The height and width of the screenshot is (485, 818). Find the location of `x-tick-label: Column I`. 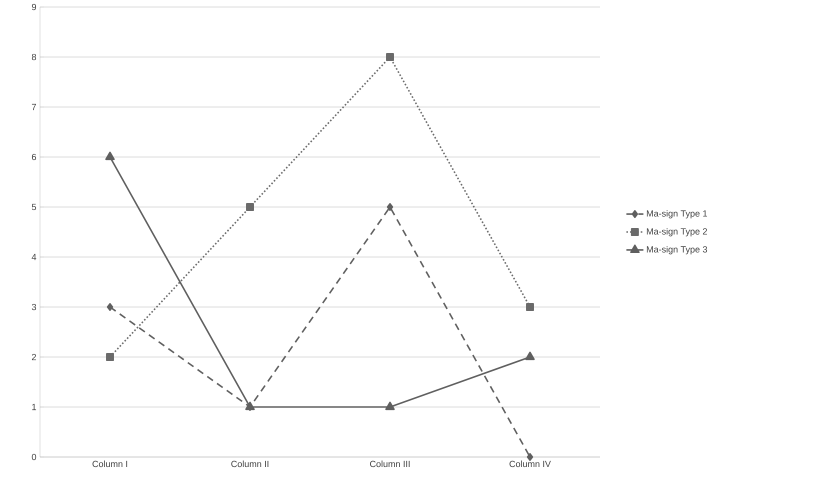

x-tick-label: Column I is located at coordinates (110, 464).